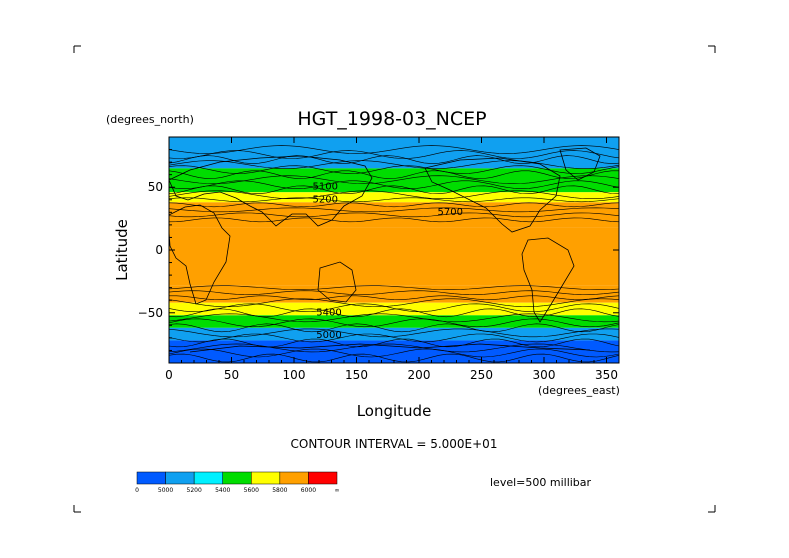  I want to click on x-tick-label-2: 100, so click(294, 375).